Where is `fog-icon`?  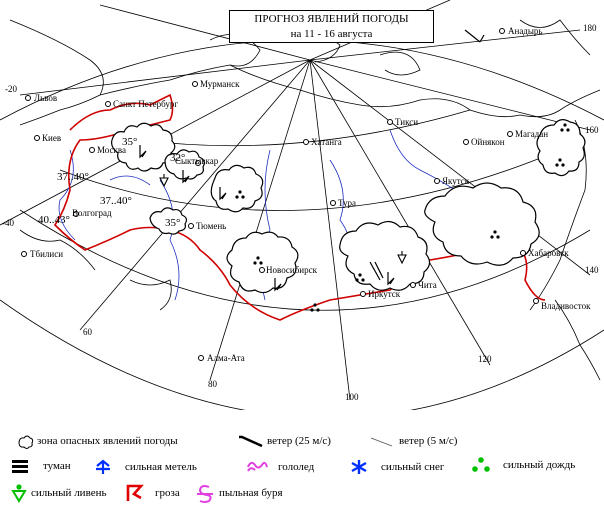 fog-icon is located at coordinates (20, 466).